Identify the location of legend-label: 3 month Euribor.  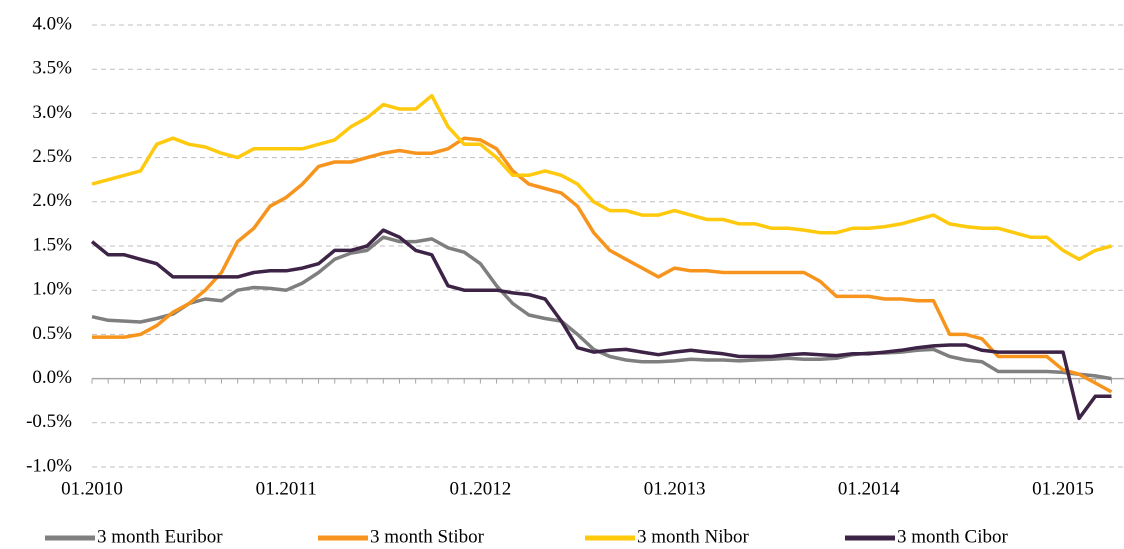
(160, 536).